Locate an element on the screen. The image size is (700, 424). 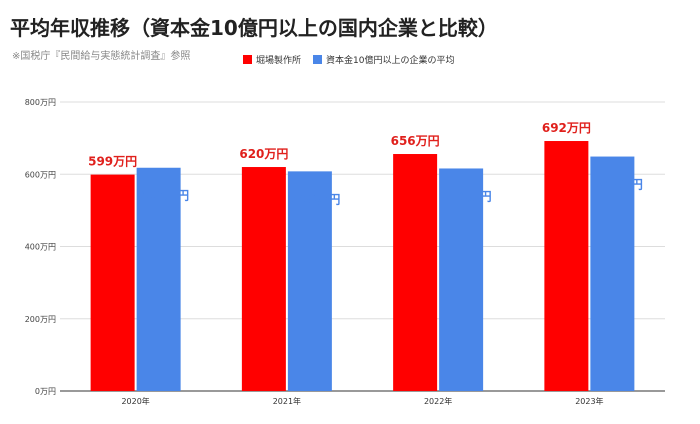
data-label-series2: 608万円 is located at coordinates (315, 199).